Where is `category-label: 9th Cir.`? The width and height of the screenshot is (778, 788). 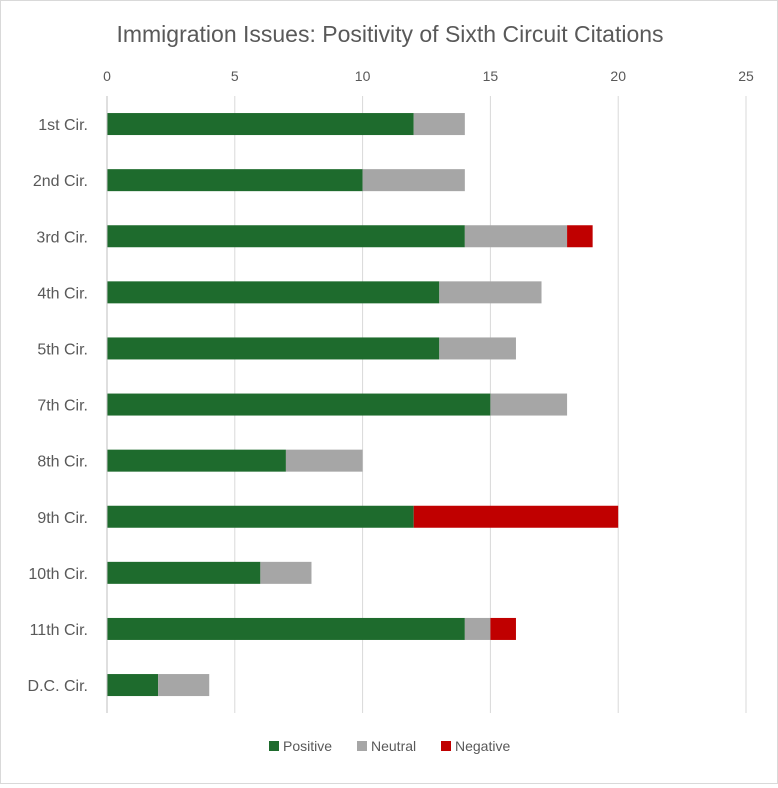
category-label: 9th Cir. is located at coordinates (62, 518).